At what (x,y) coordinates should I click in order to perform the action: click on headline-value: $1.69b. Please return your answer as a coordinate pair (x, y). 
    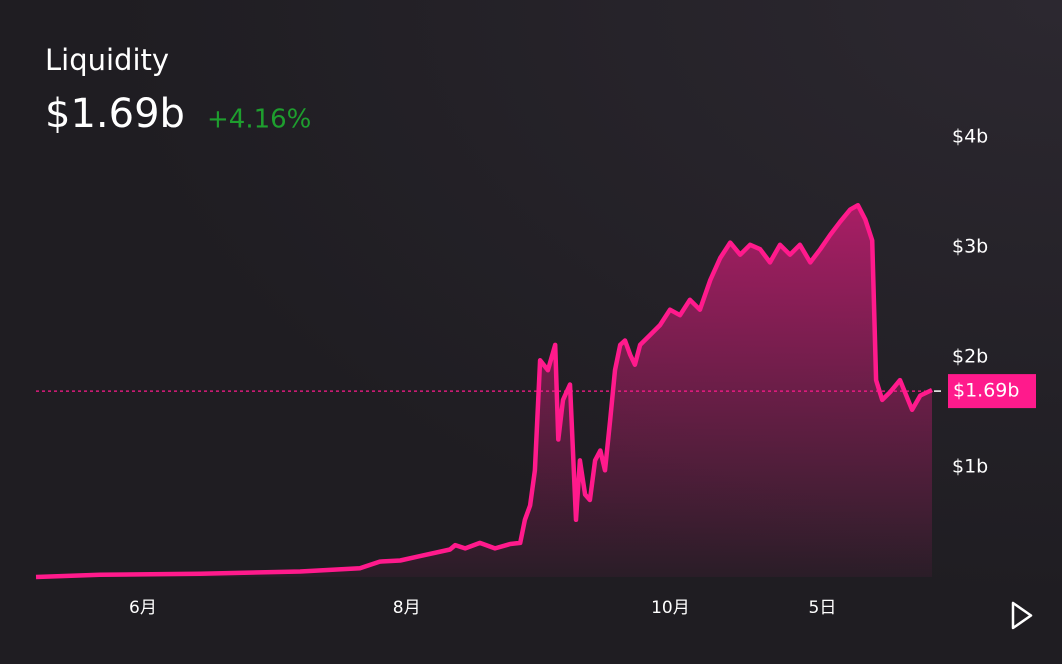
    Looking at the image, I should click on (115, 114).